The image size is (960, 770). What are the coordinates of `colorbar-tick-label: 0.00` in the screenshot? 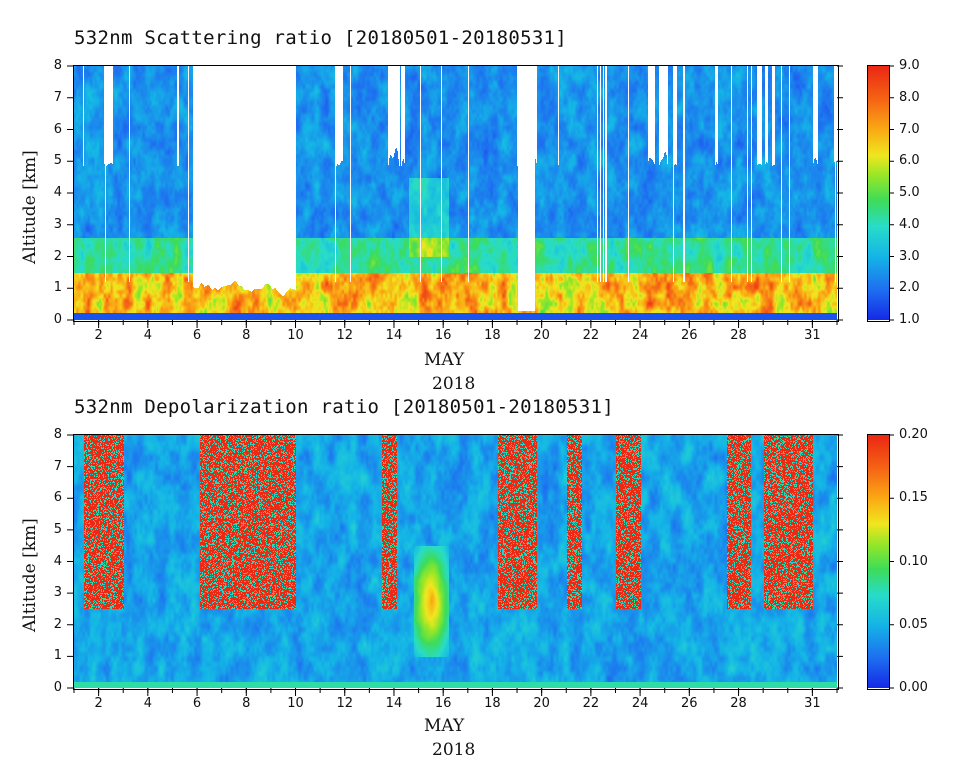 It's located at (913, 687).